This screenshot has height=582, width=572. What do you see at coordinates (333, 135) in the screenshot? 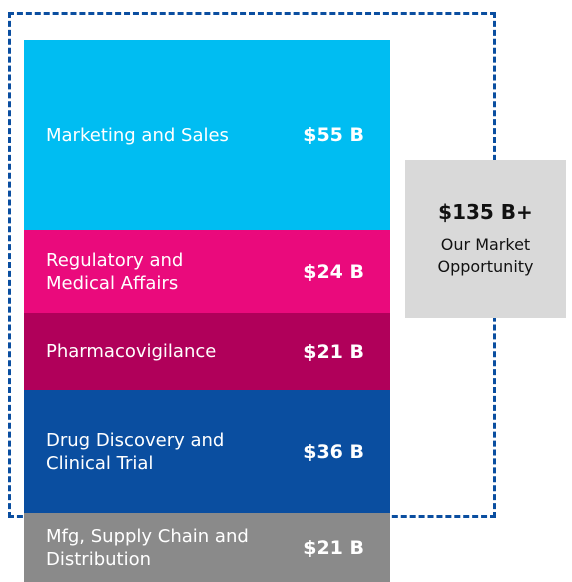
I see `segment-value: $55 B` at bounding box center [333, 135].